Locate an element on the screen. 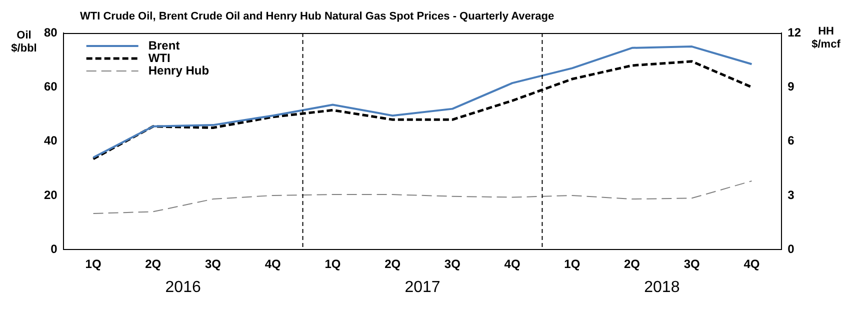 Image resolution: width=847 pixels, height=310 pixels. y-tick-label: 60 is located at coordinates (51, 86).